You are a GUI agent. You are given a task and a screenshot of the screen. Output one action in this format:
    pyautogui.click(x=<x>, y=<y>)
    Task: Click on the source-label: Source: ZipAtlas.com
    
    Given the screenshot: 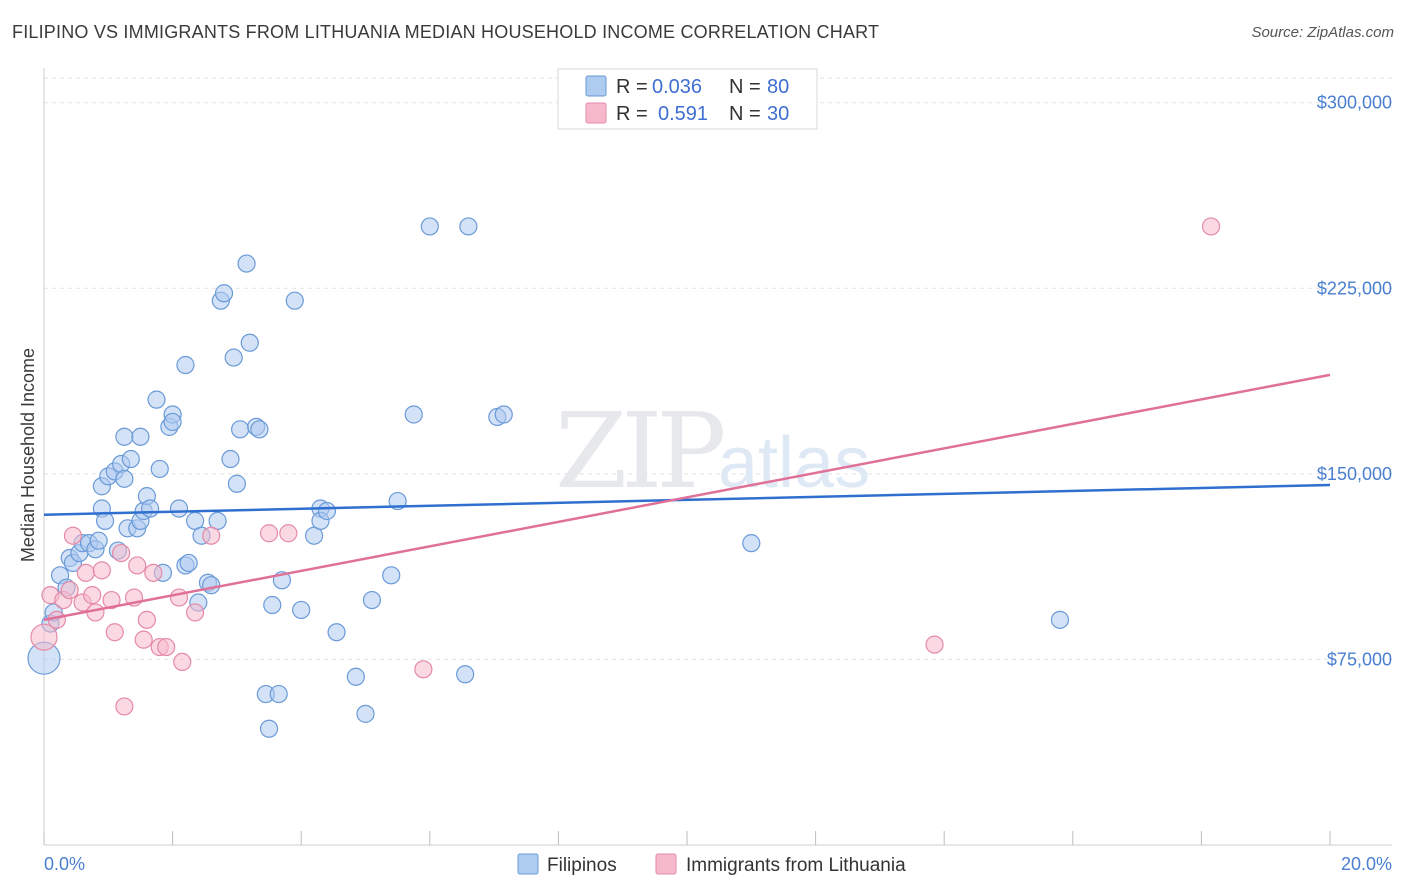 What is the action you would take?
    pyautogui.click(x=1322, y=32)
    